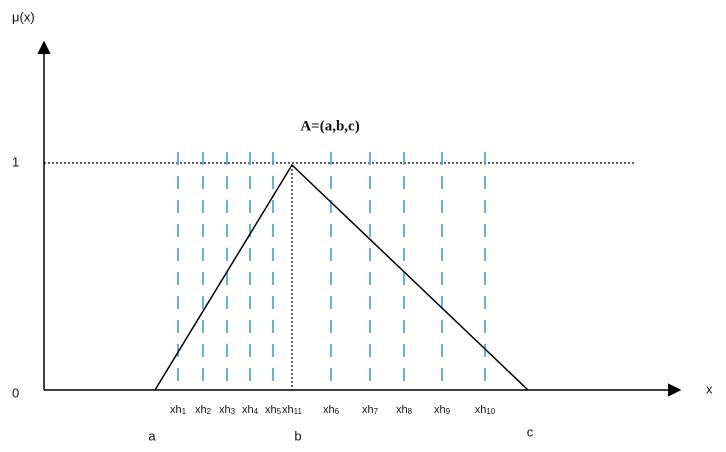 This screenshot has height=452, width=726. What do you see at coordinates (15, 161) in the screenshot?
I see `y-tick-label: 1` at bounding box center [15, 161].